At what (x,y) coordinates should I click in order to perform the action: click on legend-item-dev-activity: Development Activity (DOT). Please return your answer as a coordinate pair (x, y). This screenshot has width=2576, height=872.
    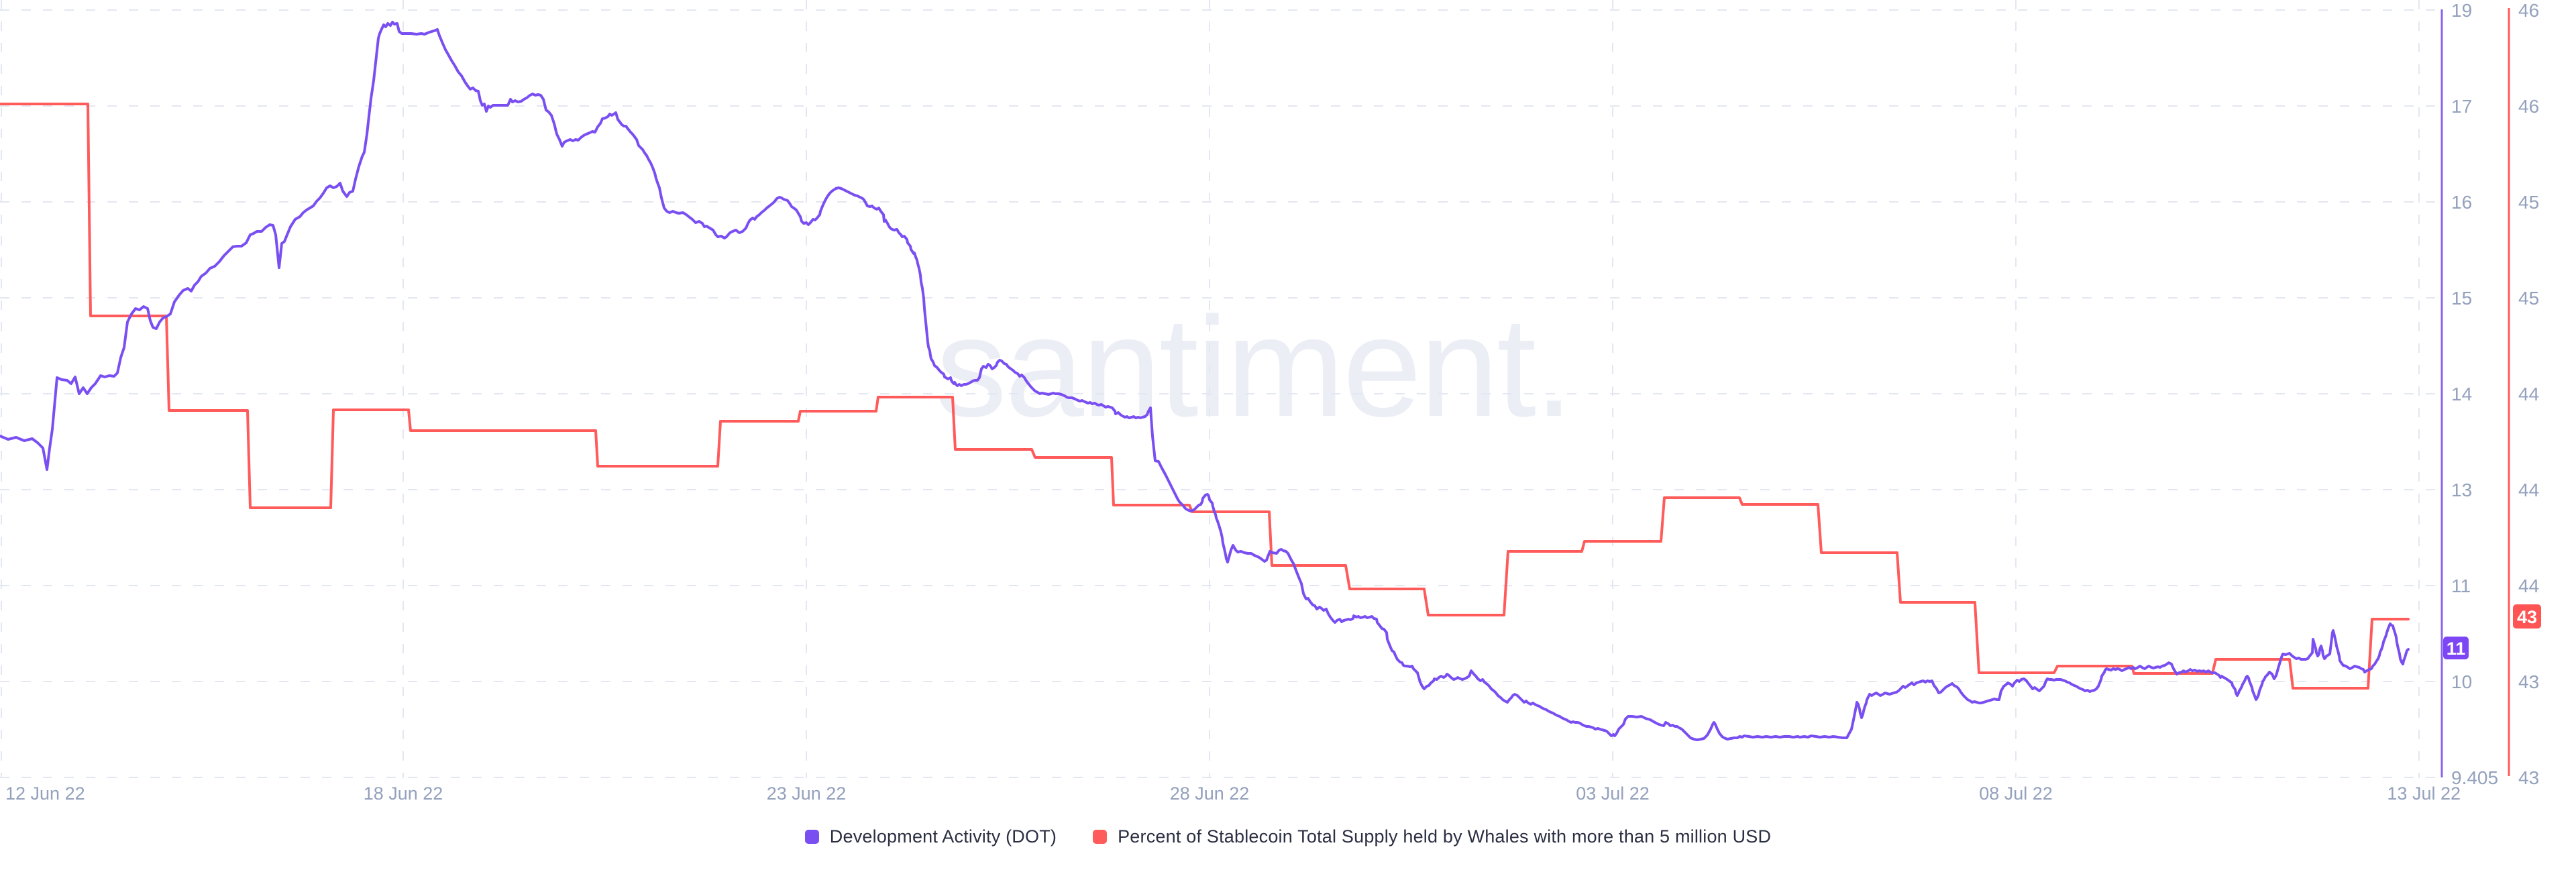
    Looking at the image, I should click on (930, 836).